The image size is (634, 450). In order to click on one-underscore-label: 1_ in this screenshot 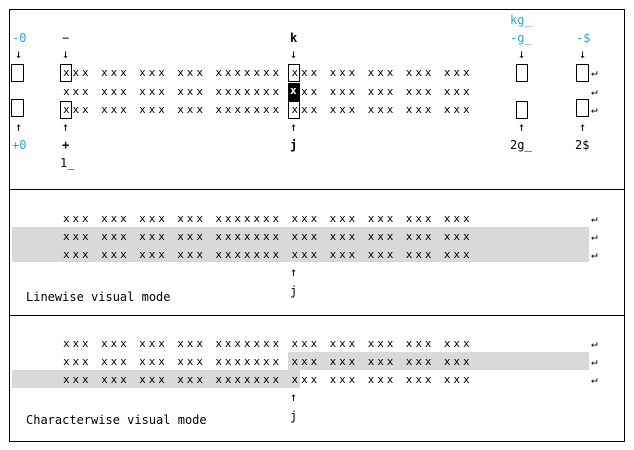, I will do `click(67, 163)`.